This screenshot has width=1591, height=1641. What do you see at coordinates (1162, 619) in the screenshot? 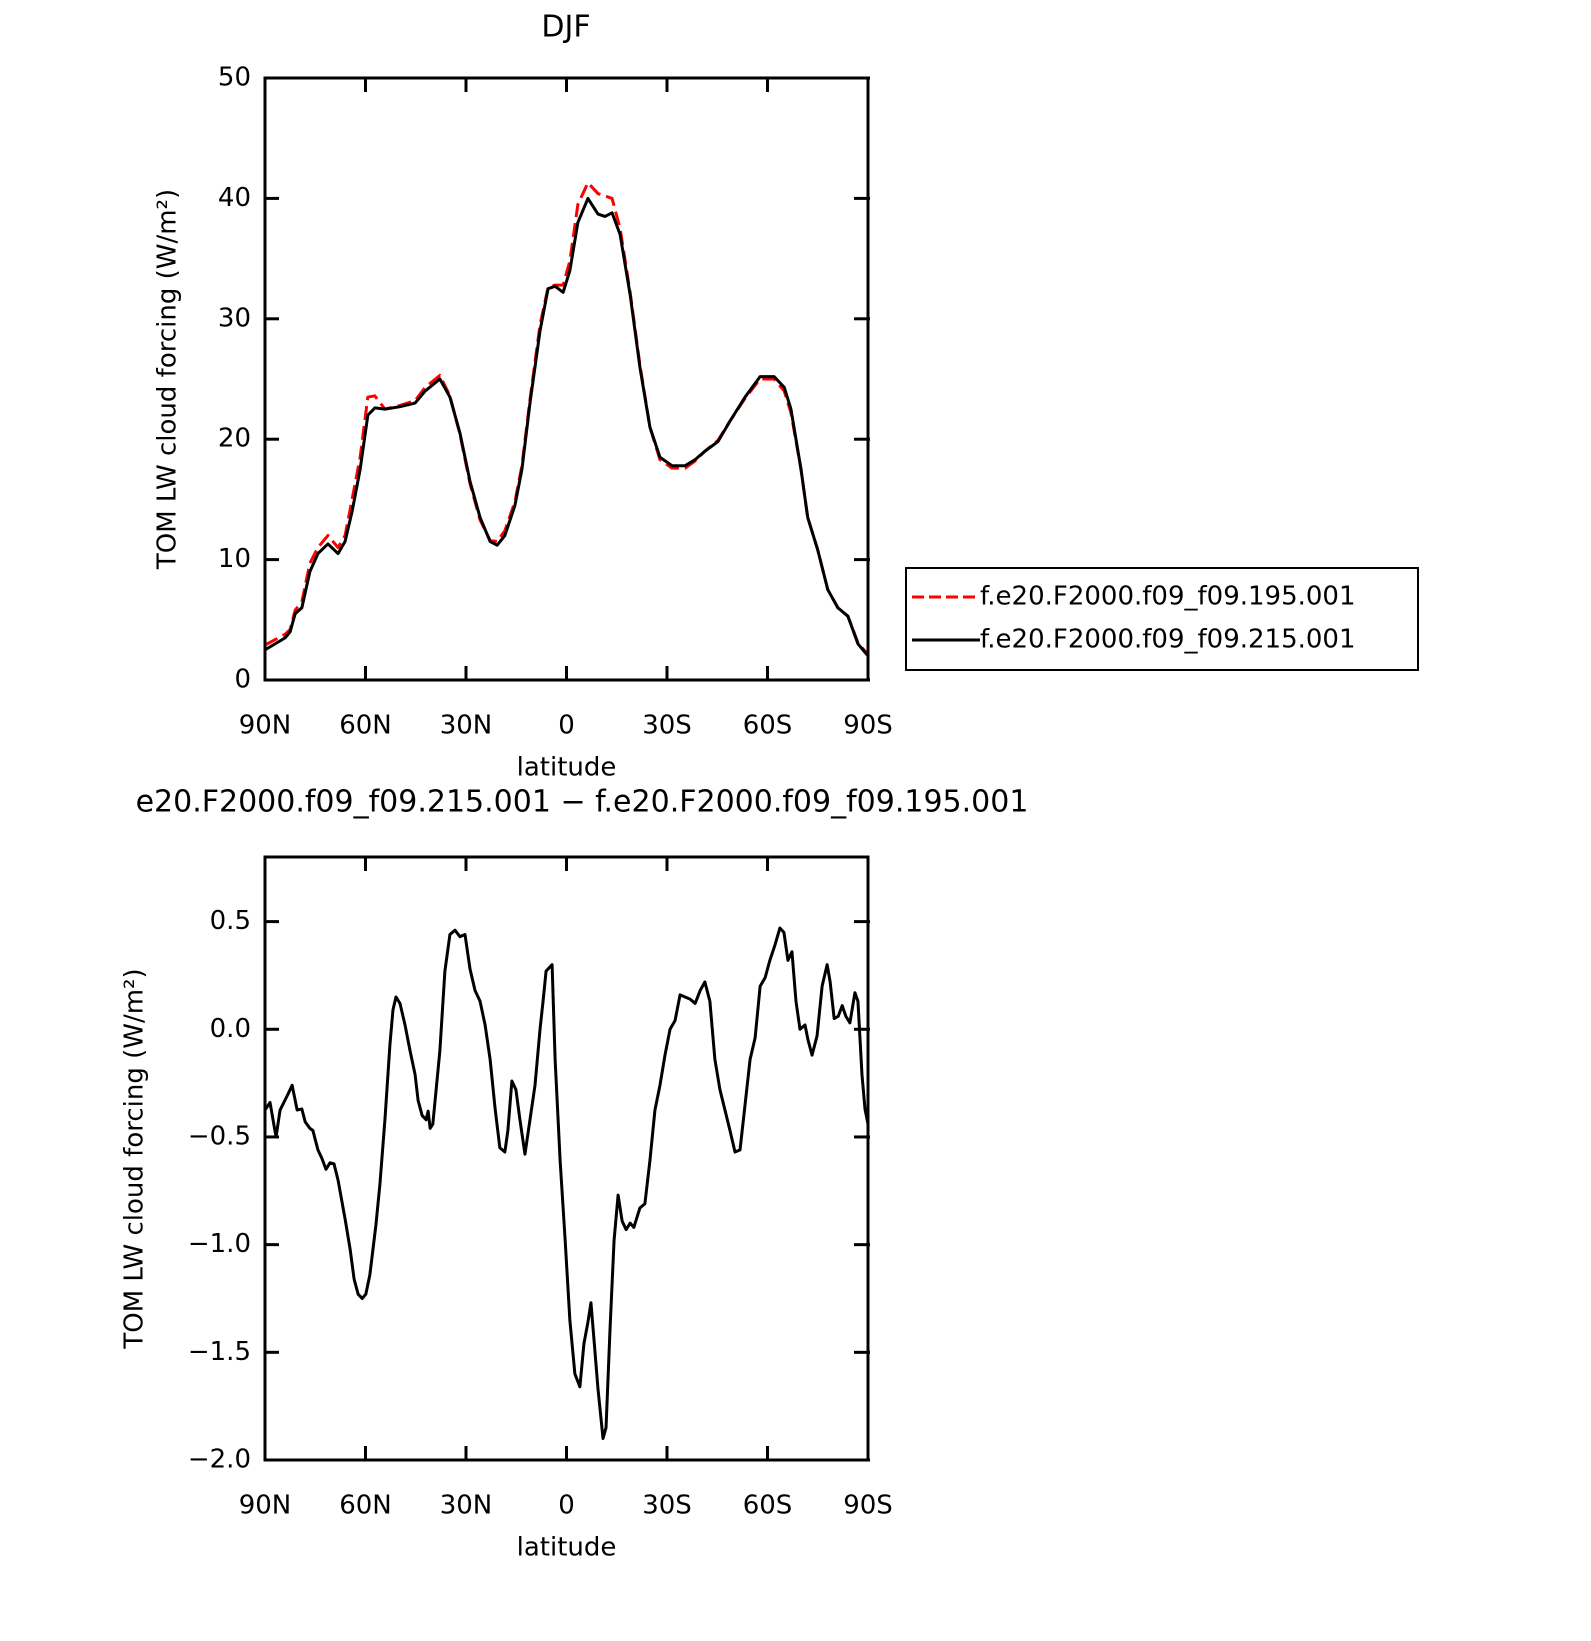
I see `legend-box` at bounding box center [1162, 619].